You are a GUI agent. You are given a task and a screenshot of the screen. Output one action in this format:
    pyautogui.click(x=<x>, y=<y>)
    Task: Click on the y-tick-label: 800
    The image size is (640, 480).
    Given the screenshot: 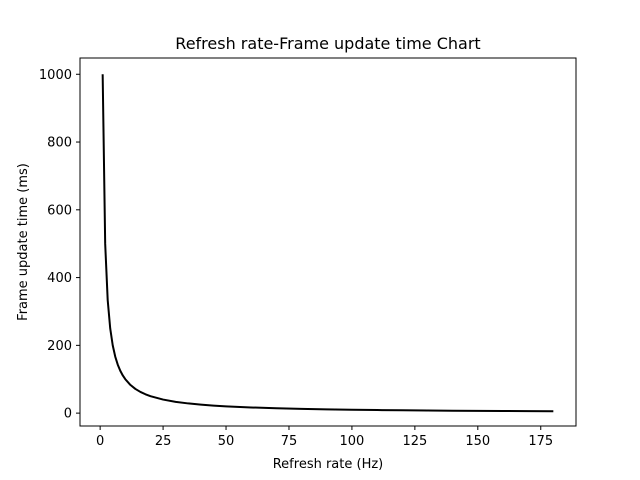 What is the action you would take?
    pyautogui.click(x=59, y=143)
    